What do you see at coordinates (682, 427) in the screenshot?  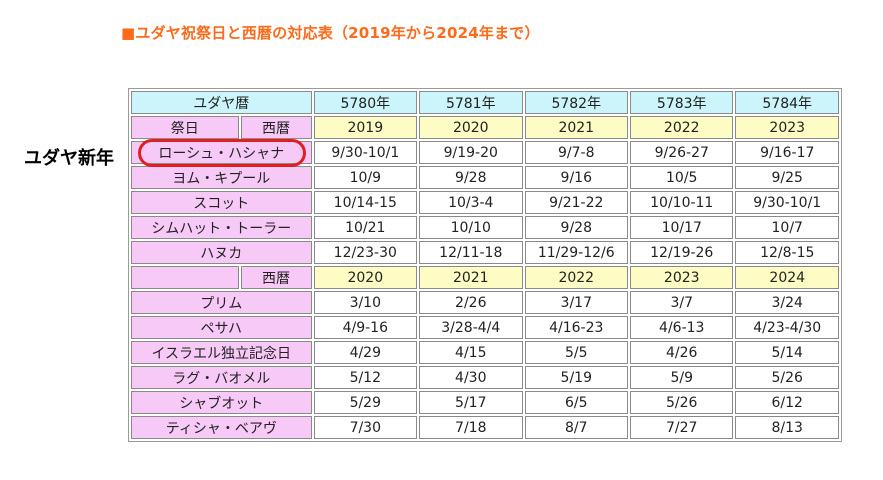 I see `date-cell: 7/27` at bounding box center [682, 427].